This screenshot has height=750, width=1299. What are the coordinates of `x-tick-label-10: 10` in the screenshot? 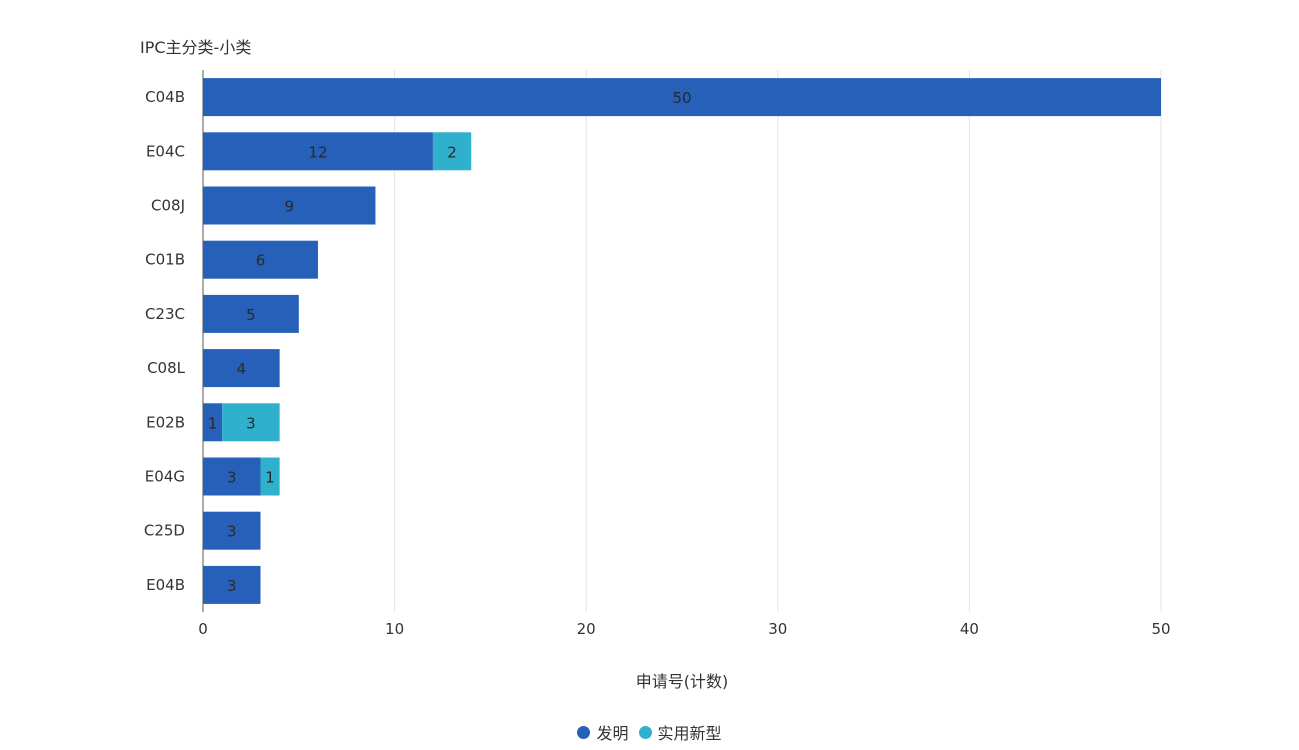 It's located at (394, 629).